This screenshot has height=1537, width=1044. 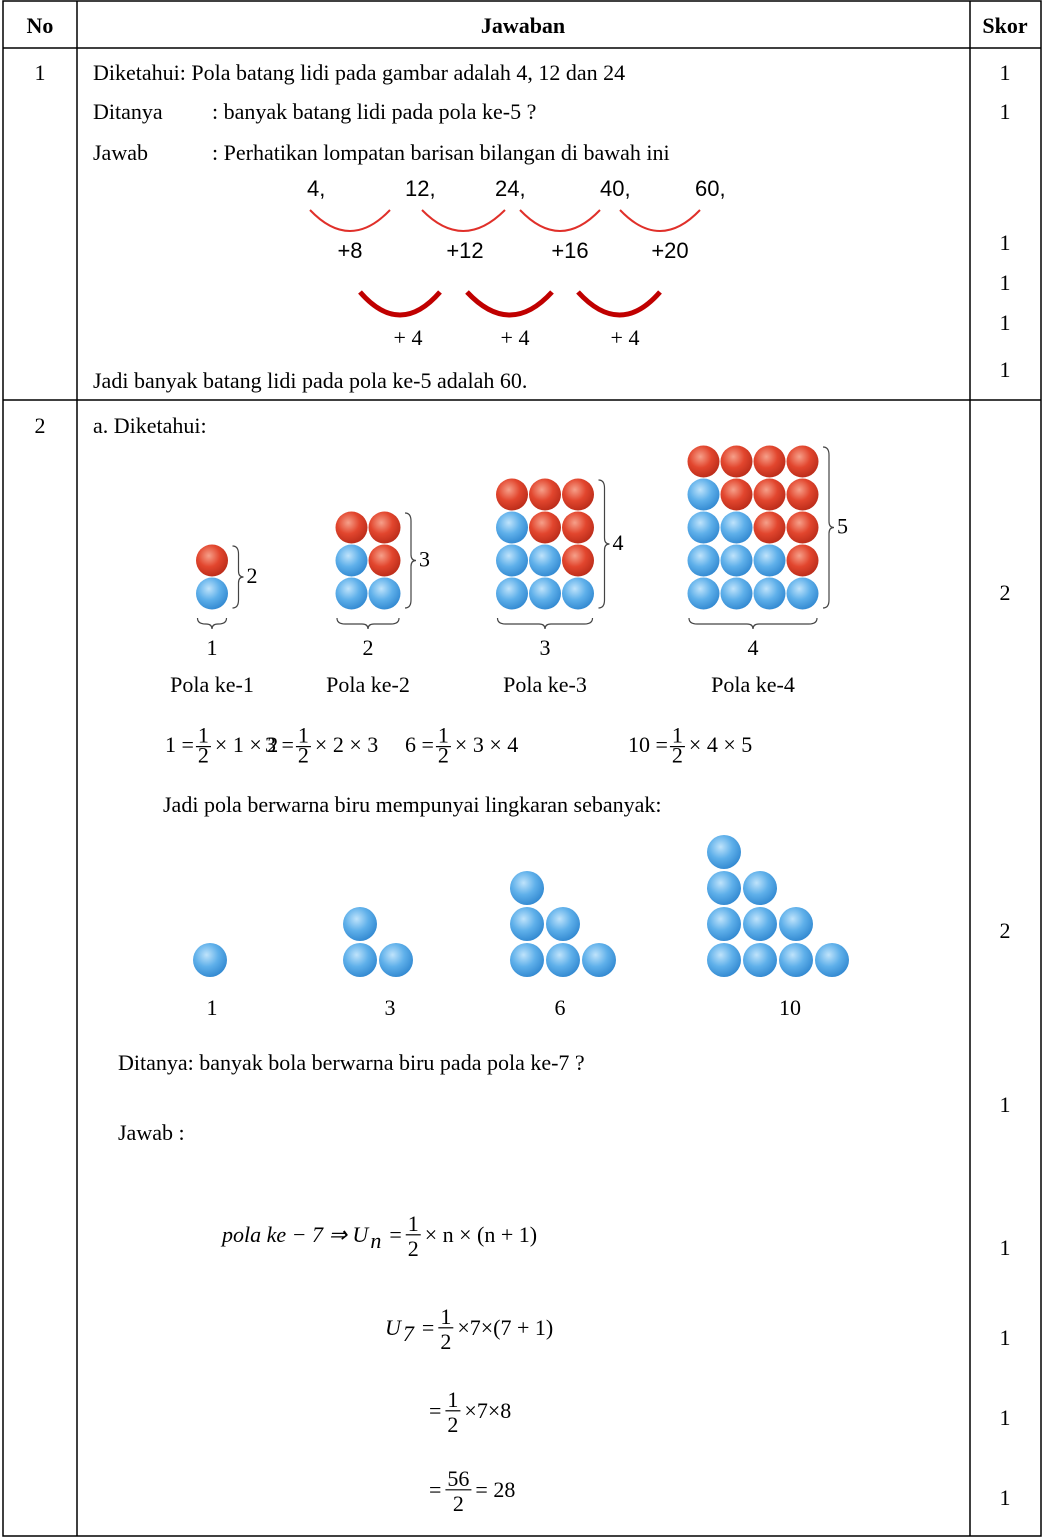 What do you see at coordinates (1005, 592) in the screenshot?
I see `score: 2` at bounding box center [1005, 592].